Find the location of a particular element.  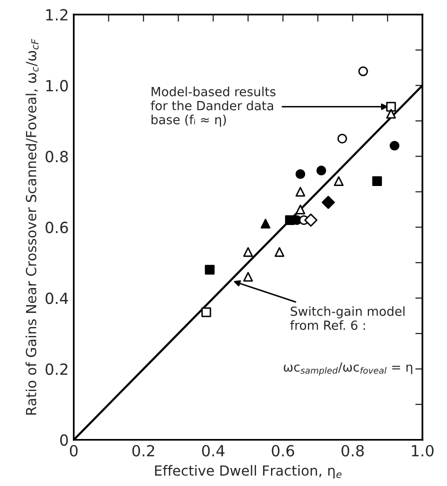

annotation: ωc$_{sampled}$/ωc$_{foveal}$ = η is located at coordinates (348, 369).